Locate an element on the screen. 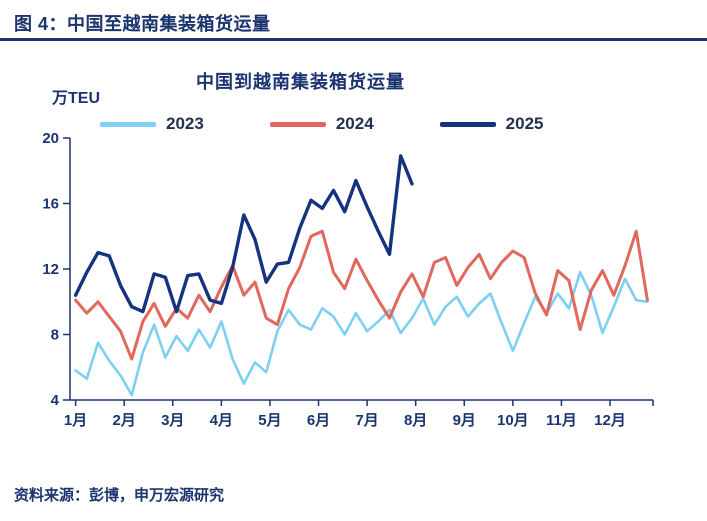 The height and width of the screenshot is (521, 707). svg-text: 3月 is located at coordinates (172, 420).